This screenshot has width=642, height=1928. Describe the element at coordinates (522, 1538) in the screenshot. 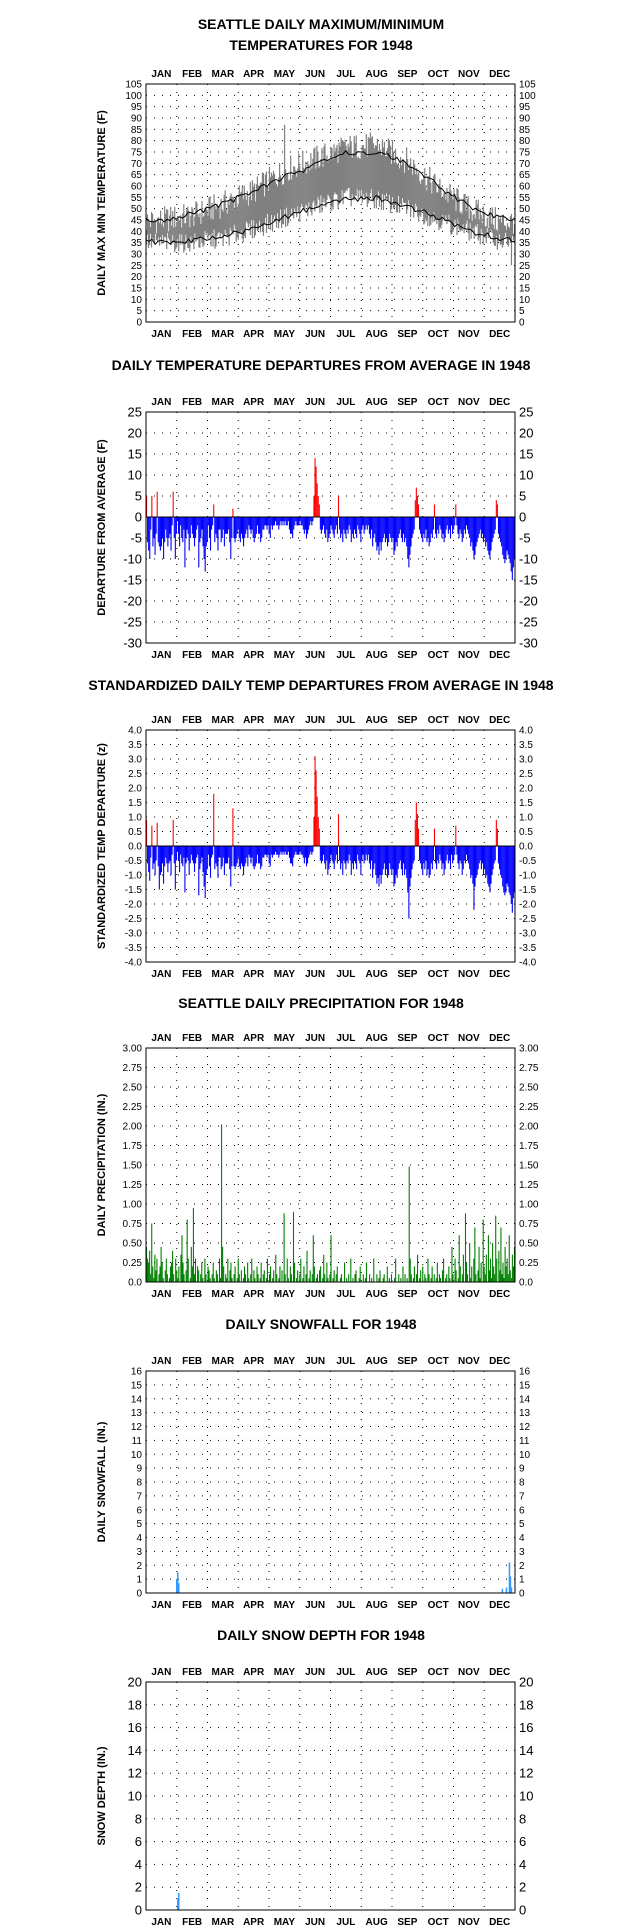

I see `y-tick-label-right: 4` at that location.